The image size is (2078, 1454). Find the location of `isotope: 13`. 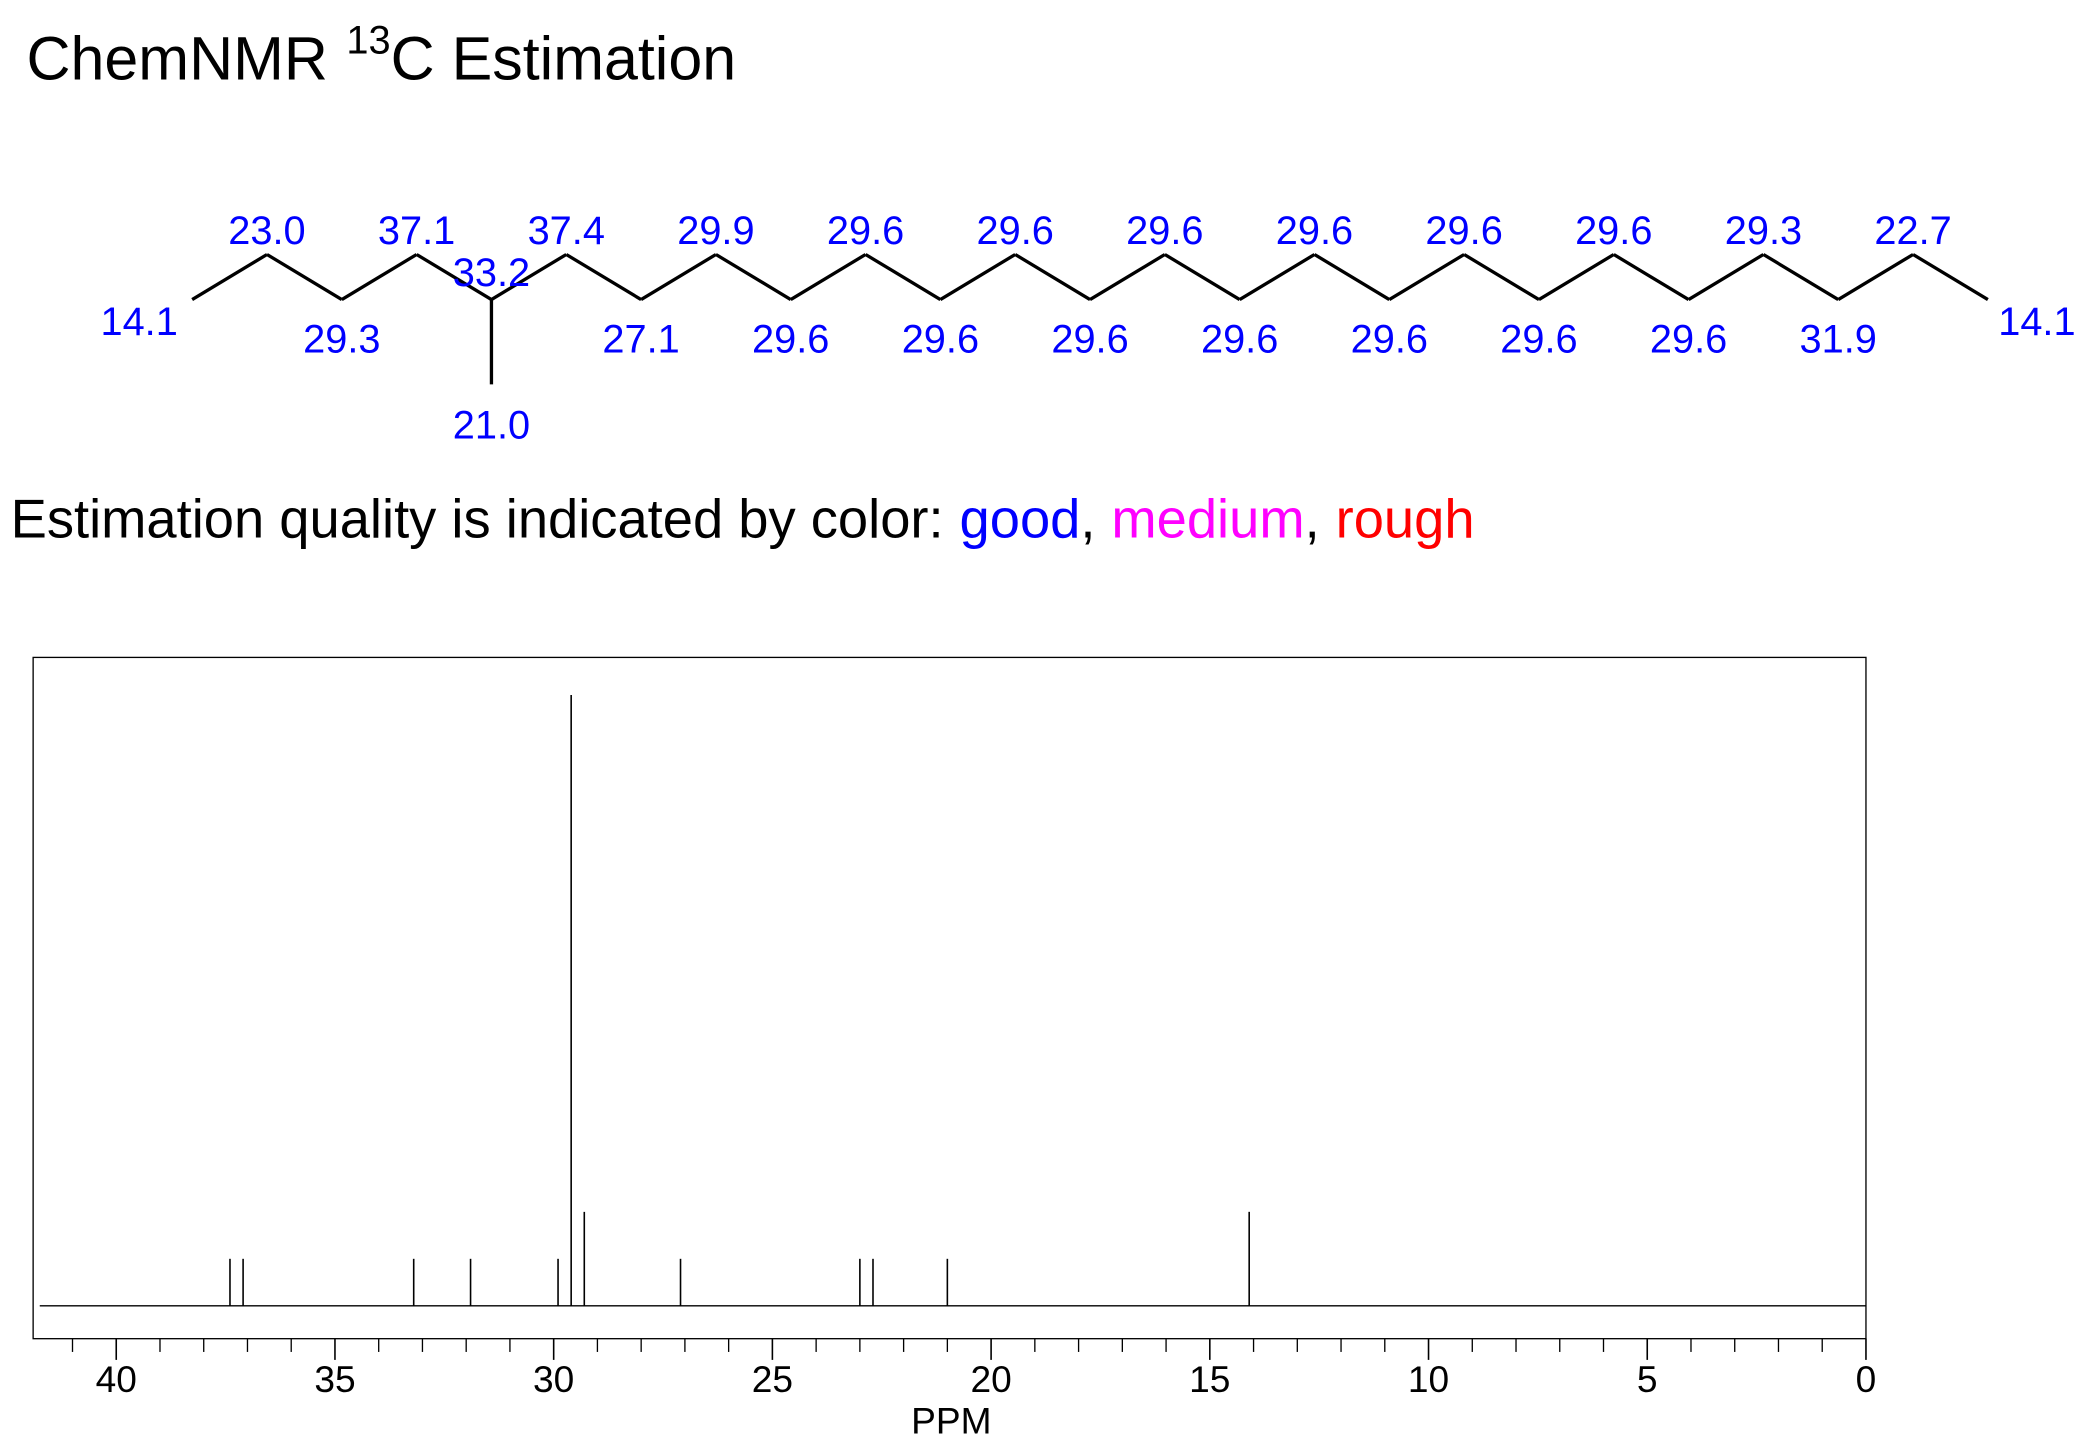

isotope: 13 is located at coordinates (368, 40).